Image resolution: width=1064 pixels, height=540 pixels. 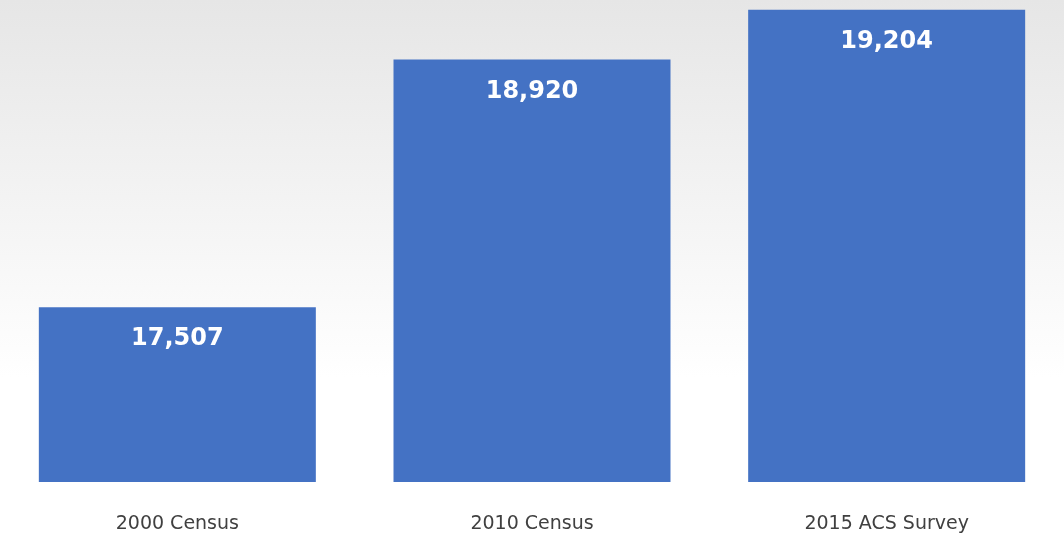 What do you see at coordinates (886, 39) in the screenshot?
I see `data-label: 19,204` at bounding box center [886, 39].